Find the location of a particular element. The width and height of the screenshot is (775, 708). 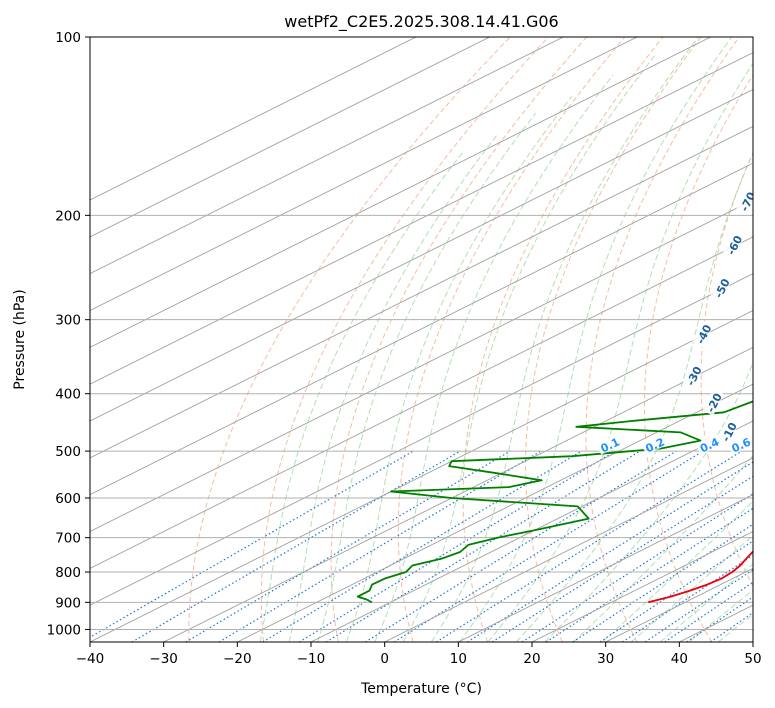

x-tick-label: 10 is located at coordinates (458, 659).